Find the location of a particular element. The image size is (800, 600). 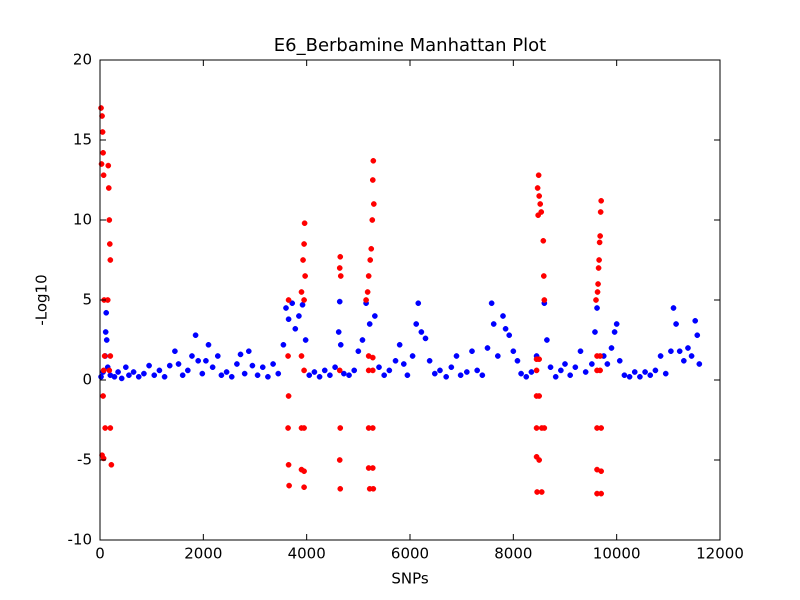

y-tick-label: -5 is located at coordinates (84, 460).